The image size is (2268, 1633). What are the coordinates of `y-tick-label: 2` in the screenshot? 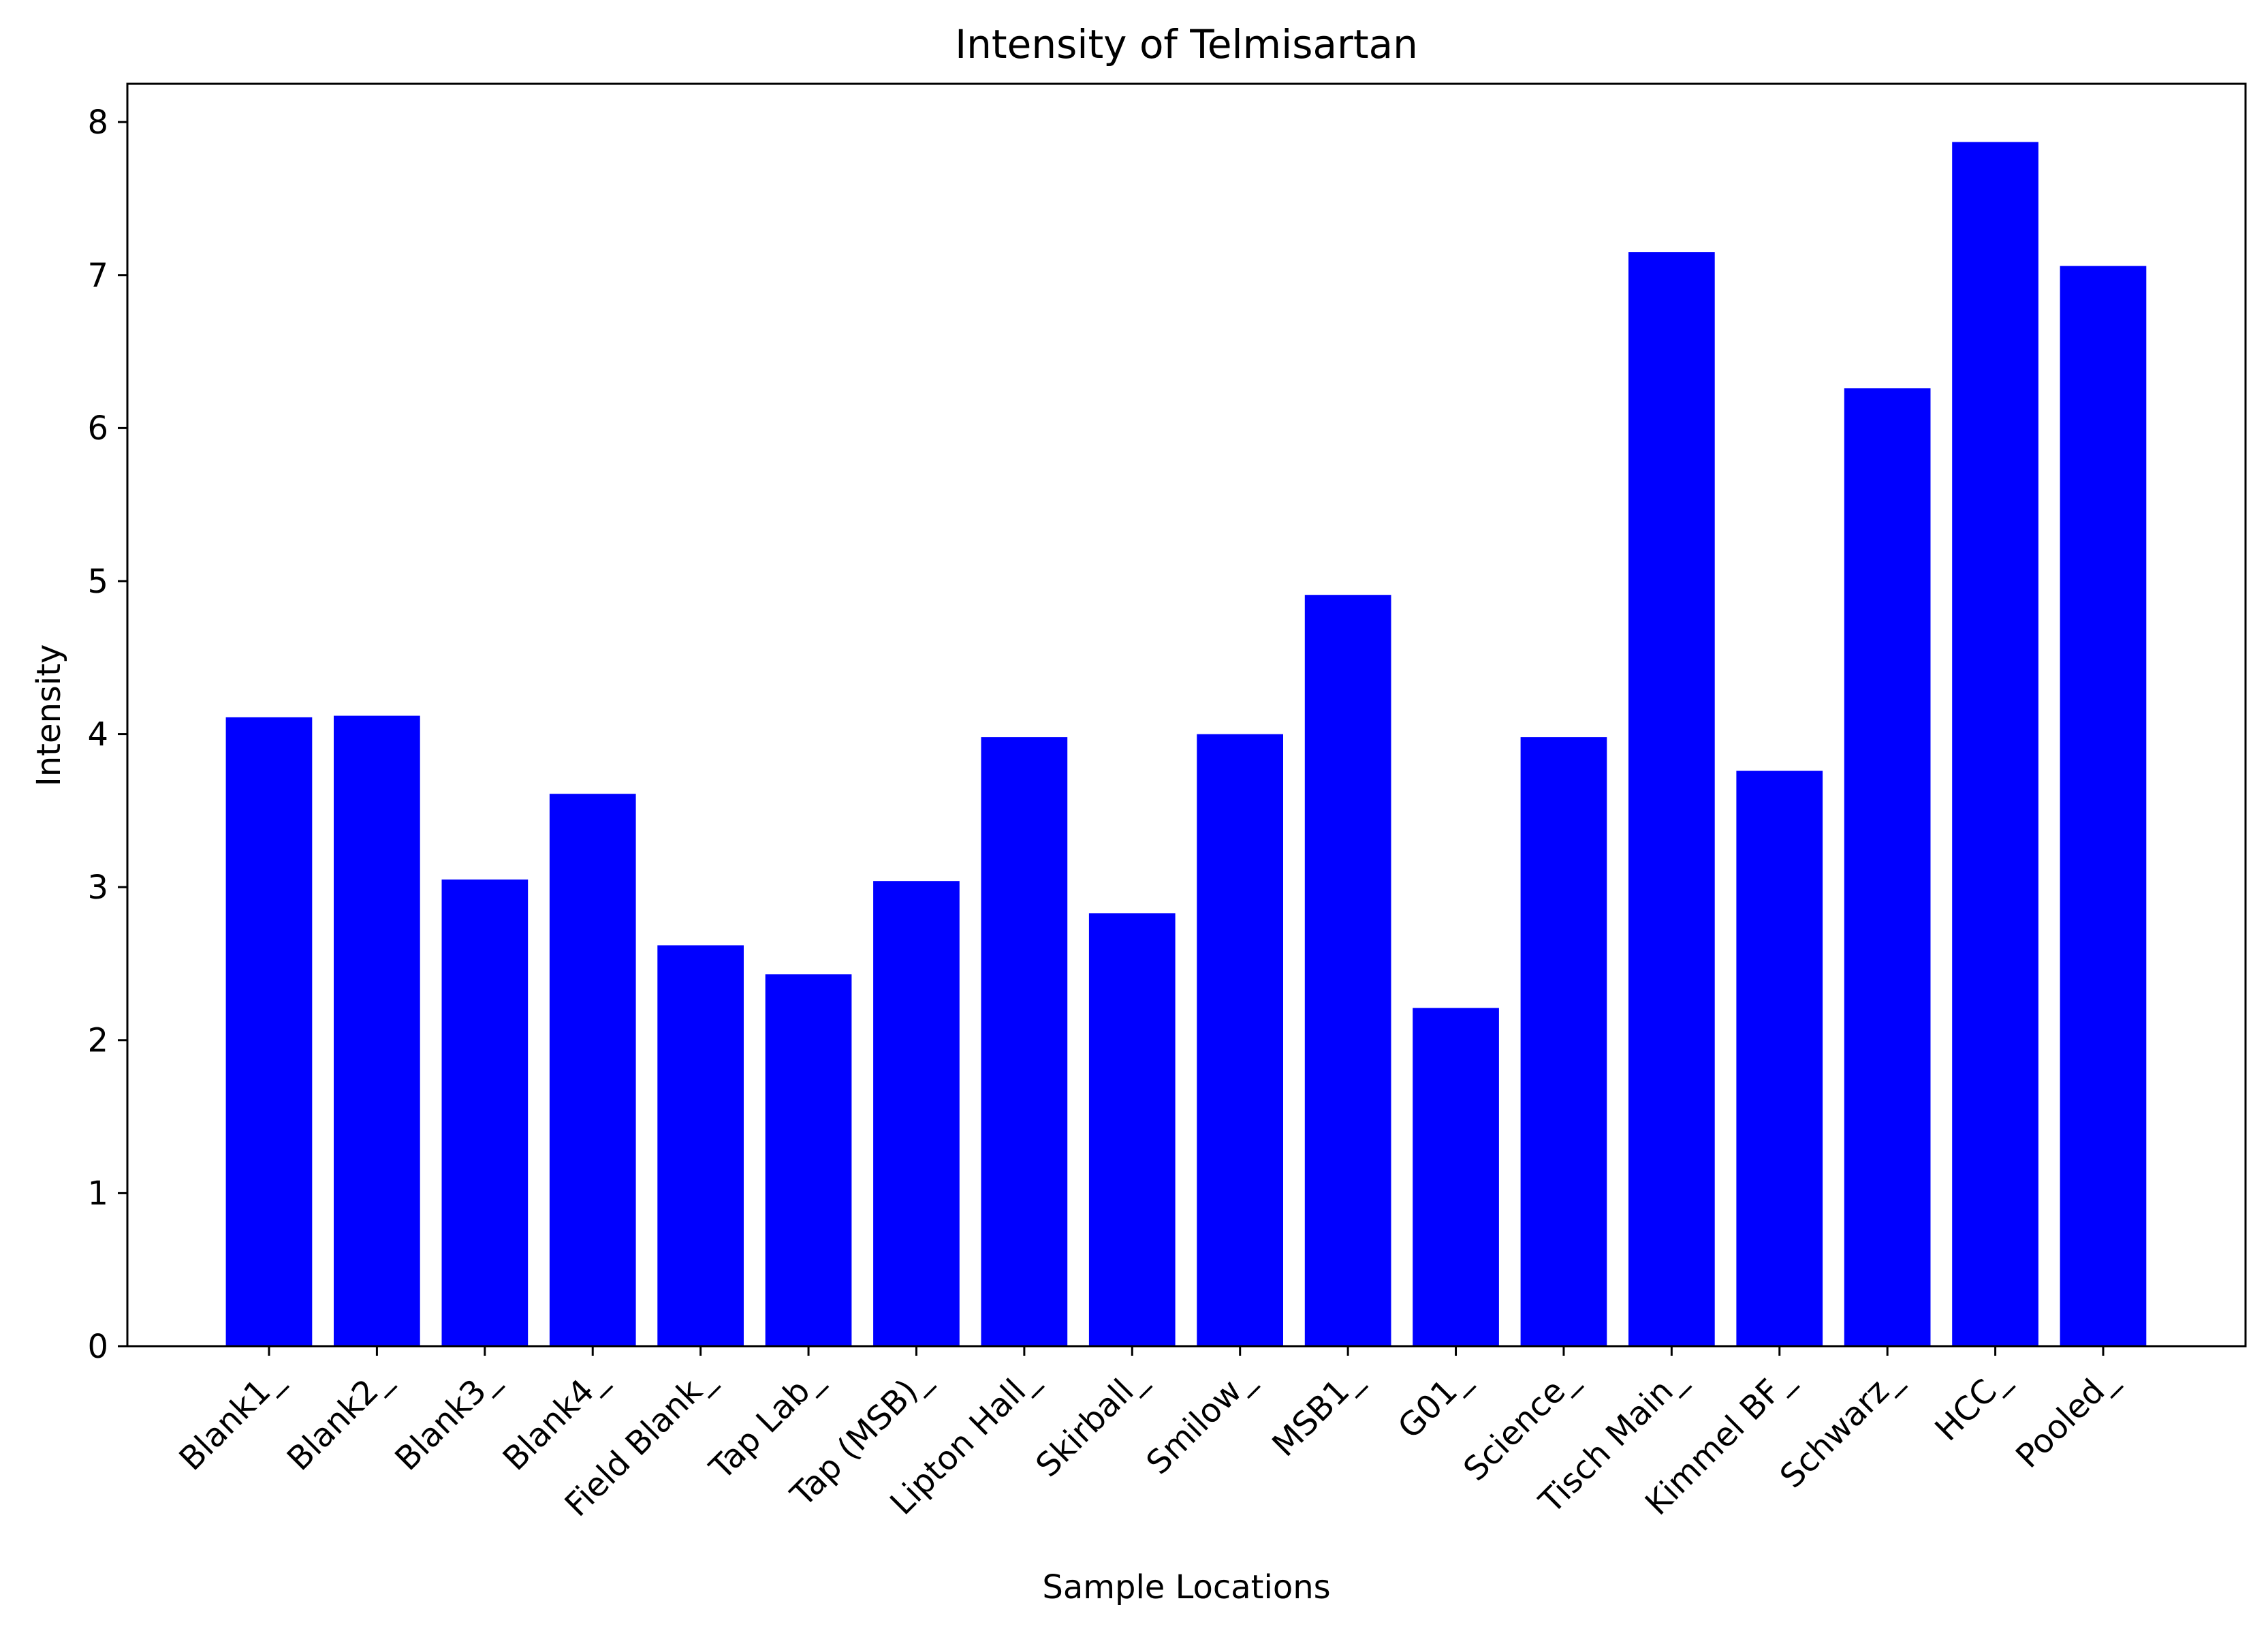 It's located at (97, 1041).